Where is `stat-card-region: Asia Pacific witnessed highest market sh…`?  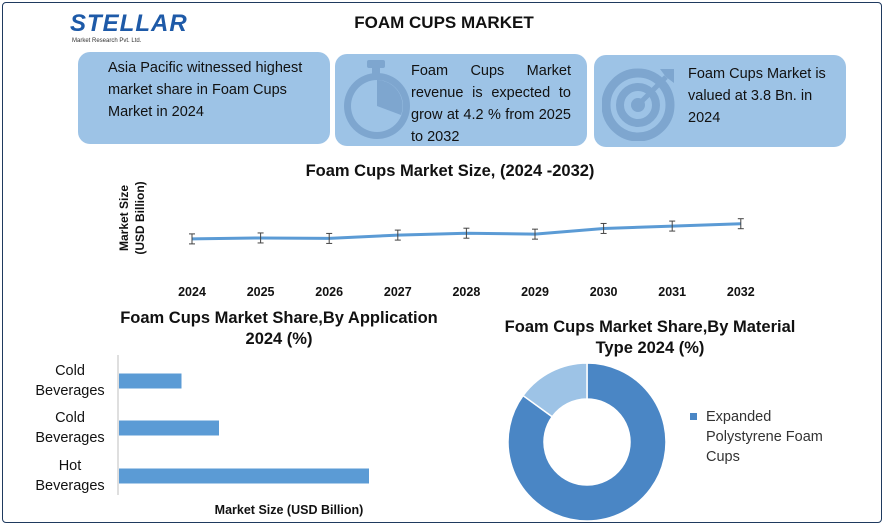 stat-card-region: Asia Pacific witnessed highest market sh… is located at coordinates (204, 98).